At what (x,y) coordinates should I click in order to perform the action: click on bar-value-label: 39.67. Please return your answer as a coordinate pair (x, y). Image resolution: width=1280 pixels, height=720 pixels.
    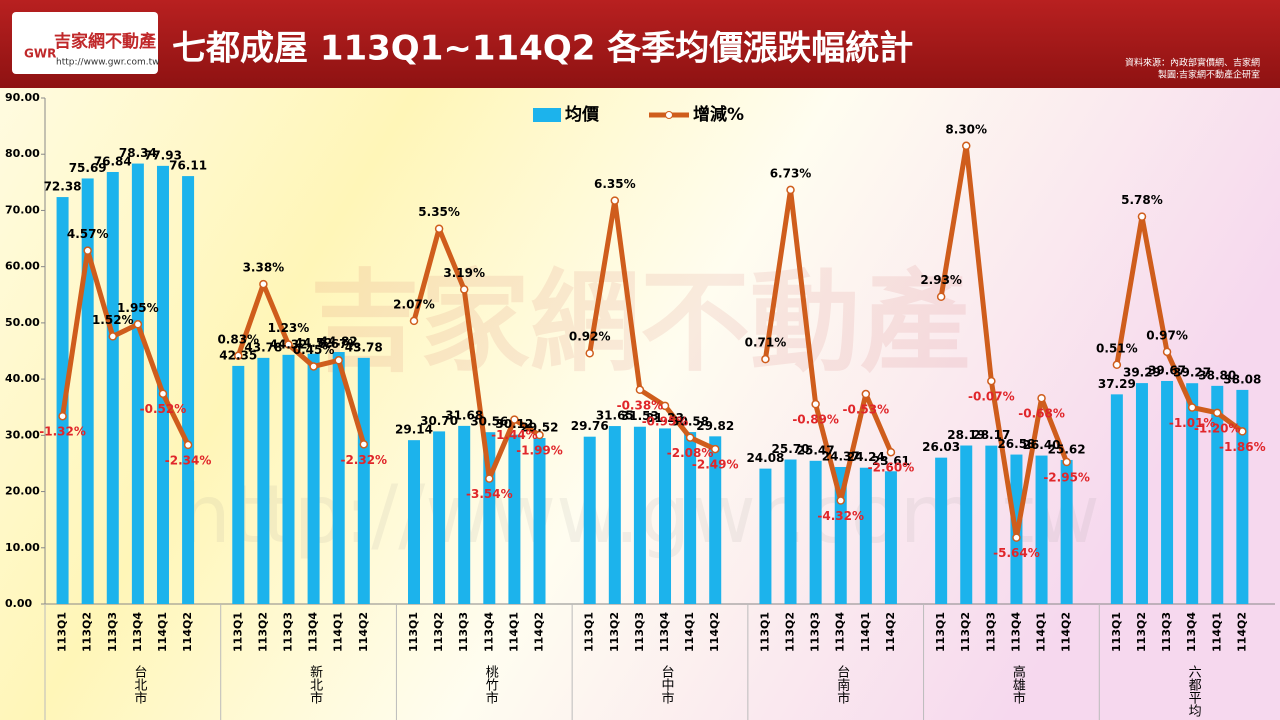
    Looking at the image, I should click on (1167, 370).